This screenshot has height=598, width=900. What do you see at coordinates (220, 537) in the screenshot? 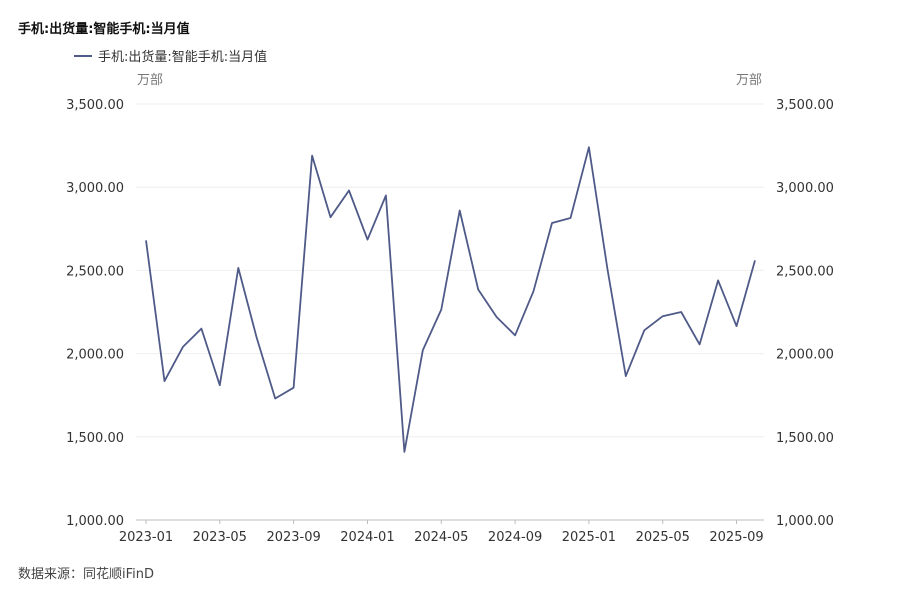
I see `x-tick-label: 2023-05` at bounding box center [220, 537].